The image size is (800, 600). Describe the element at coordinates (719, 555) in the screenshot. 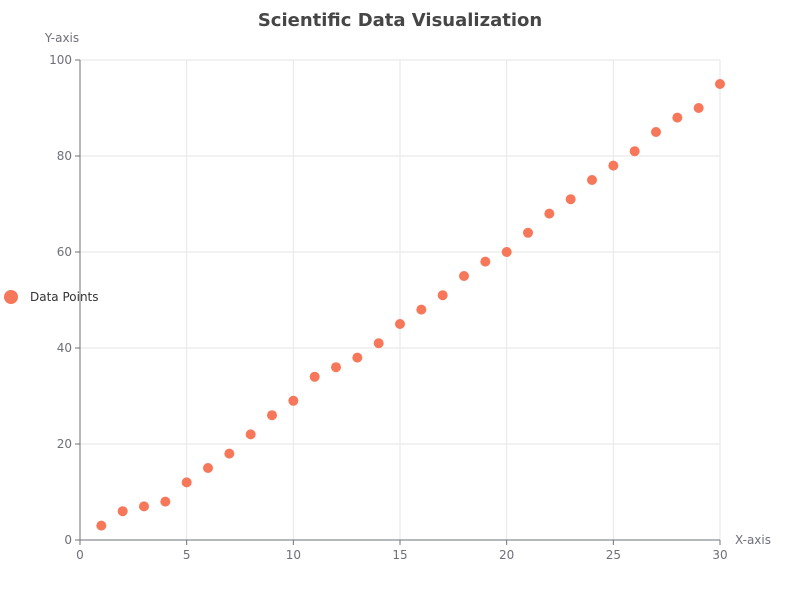

I see `x-tick-label: 30` at that location.